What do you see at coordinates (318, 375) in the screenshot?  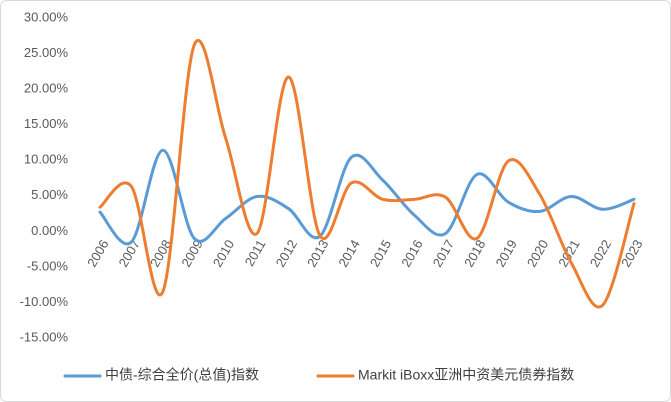 I see `legend: 中债-综合全价(总值)指数 Markit iBoxx亚洲中资美元债券指数` at bounding box center [318, 375].